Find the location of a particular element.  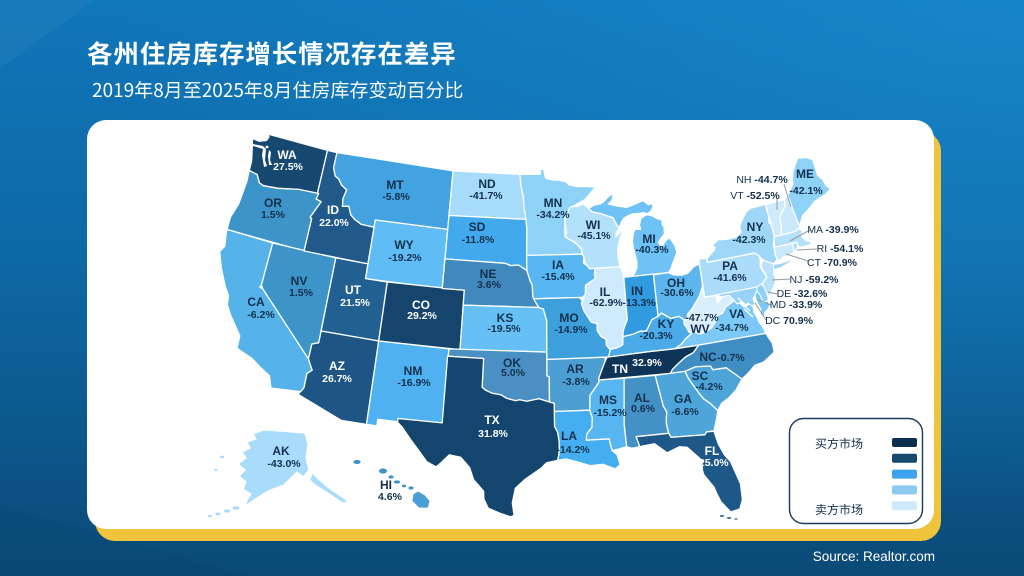

svg-text: -19.2% is located at coordinates (405, 258).